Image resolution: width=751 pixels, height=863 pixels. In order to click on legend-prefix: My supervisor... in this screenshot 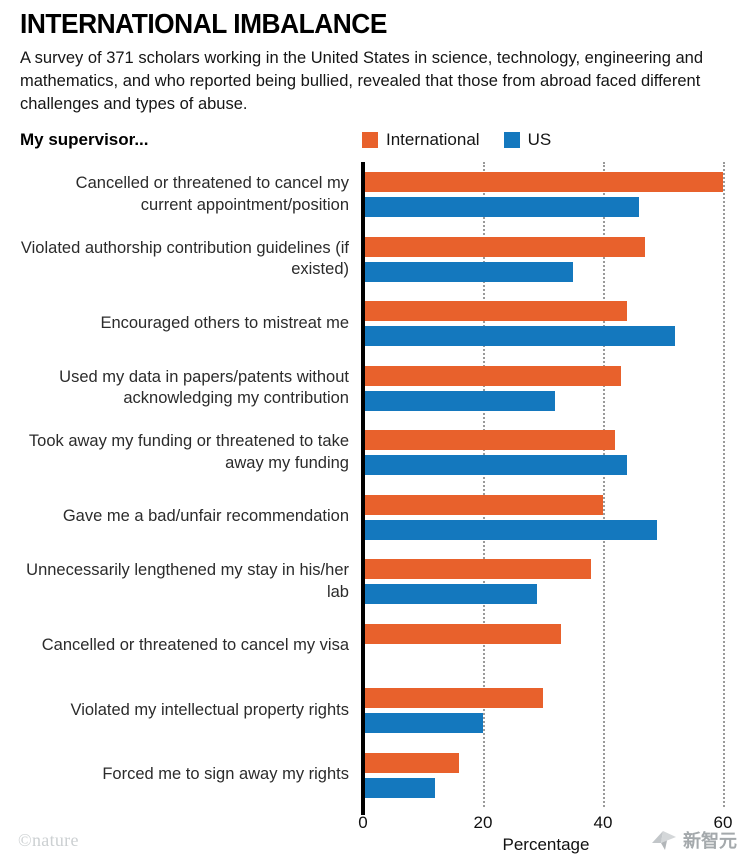, I will do `click(84, 140)`.